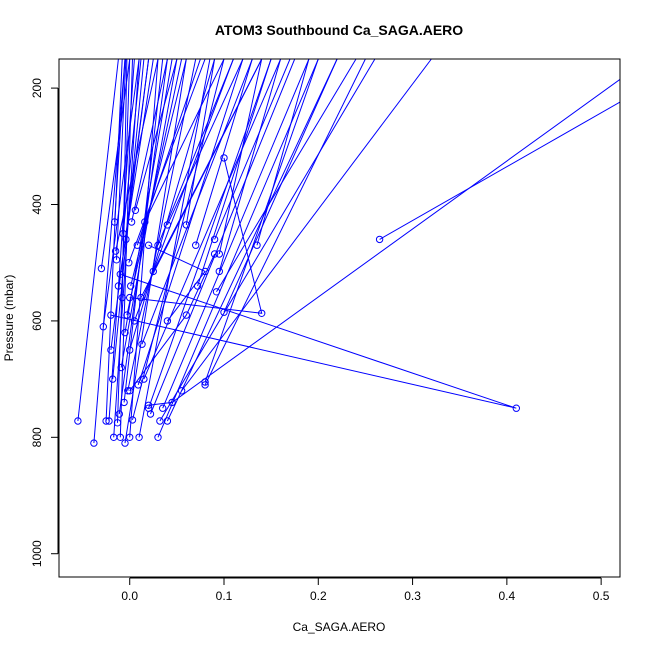 This screenshot has height=650, width=650. I want to click on x-tick-label: 0.2, so click(318, 596).